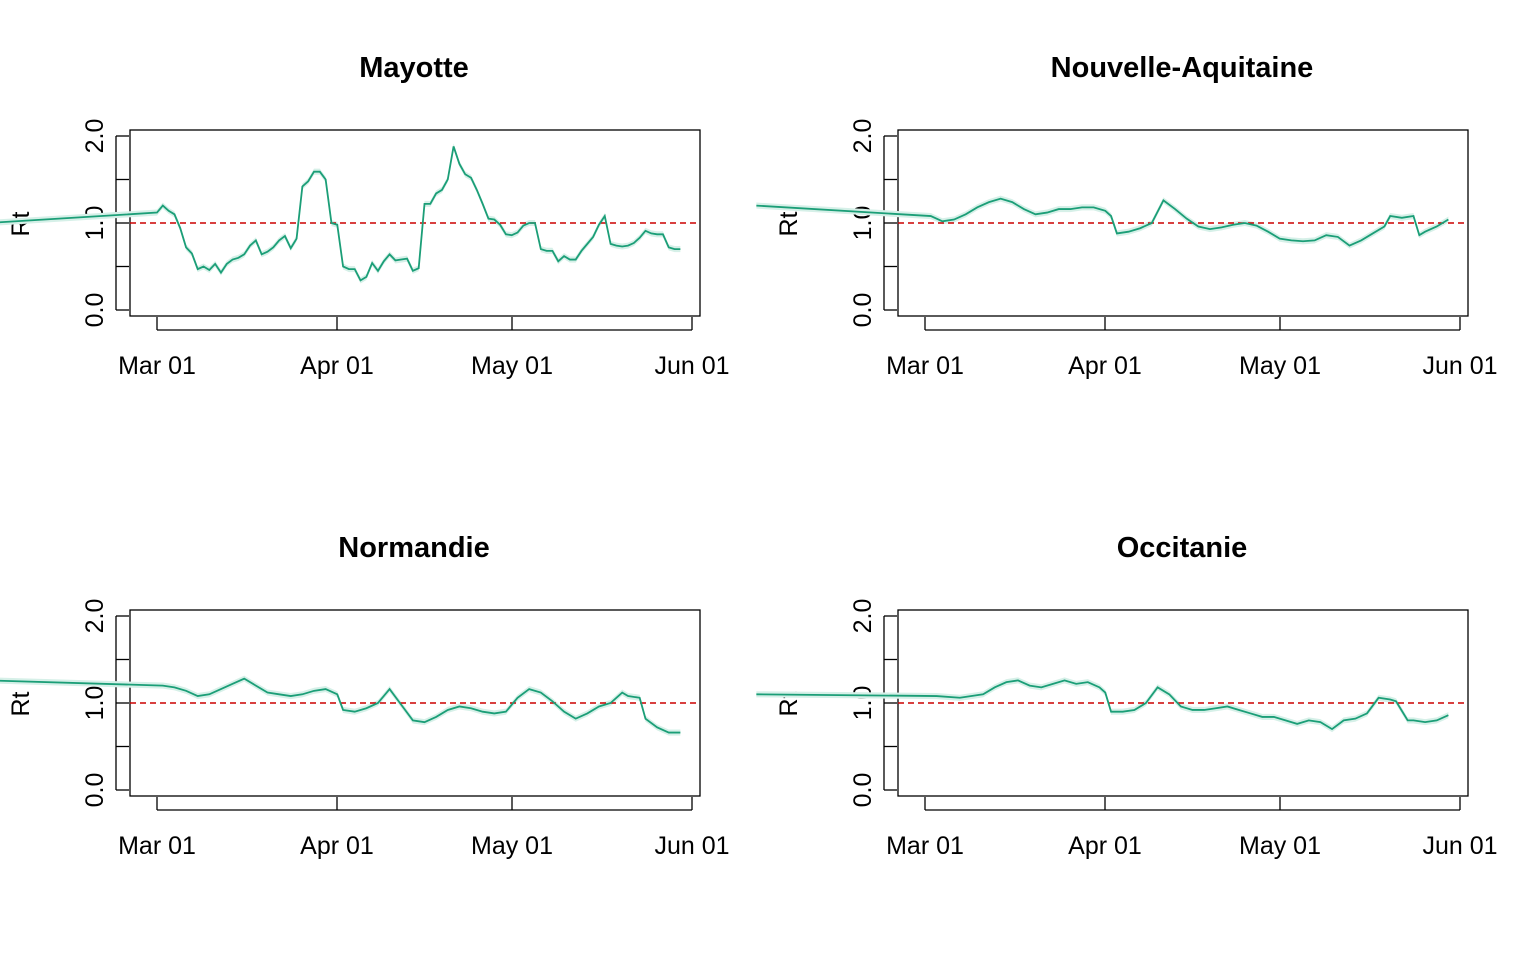 The image size is (1536, 960). What do you see at coordinates (1182, 68) in the screenshot?
I see `panel-title: Nouvelle-Aquitaine` at bounding box center [1182, 68].